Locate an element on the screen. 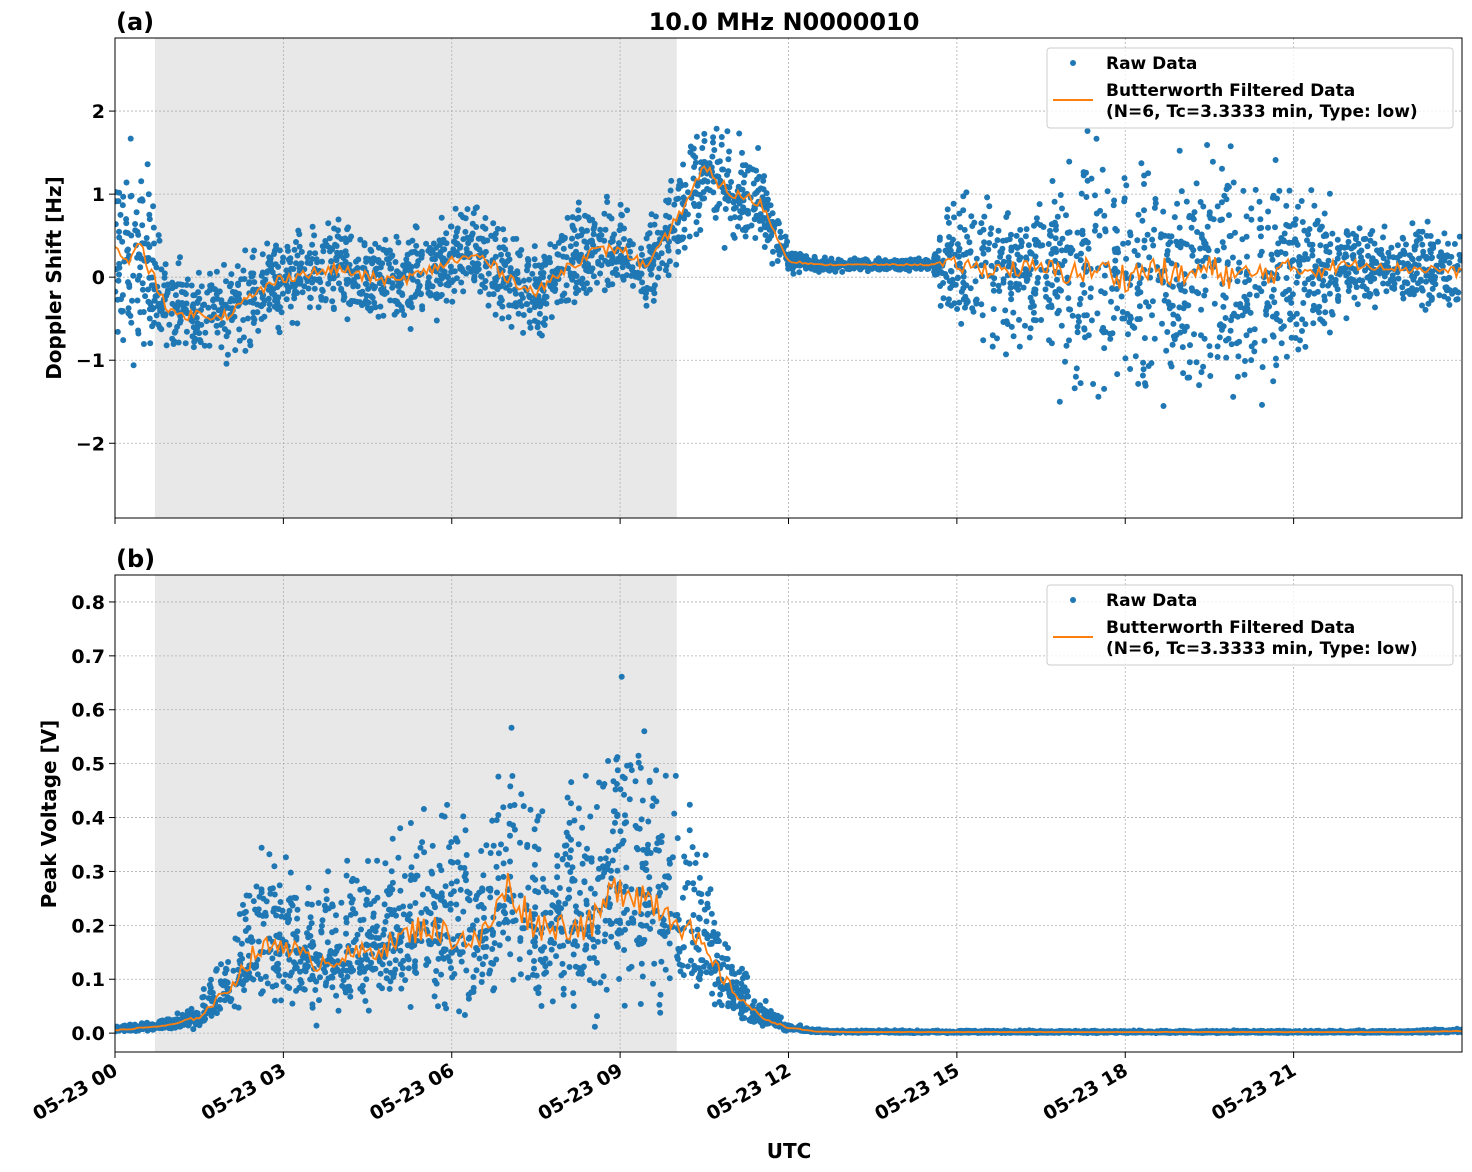  panel-label-b: (b) is located at coordinates (135, 559).